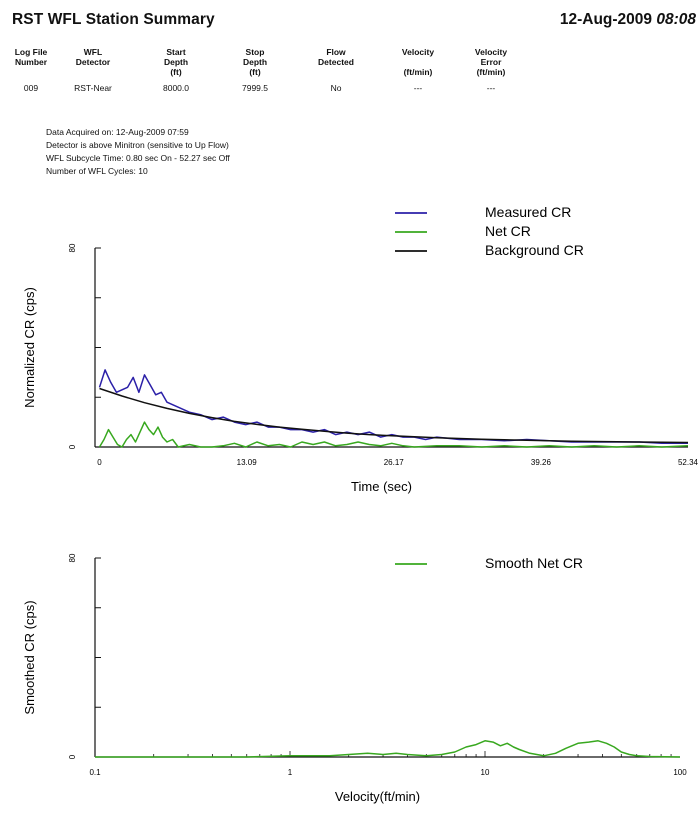 The height and width of the screenshot is (814, 698). I want to click on page-title: RST WFL Station Summary, so click(113, 19).